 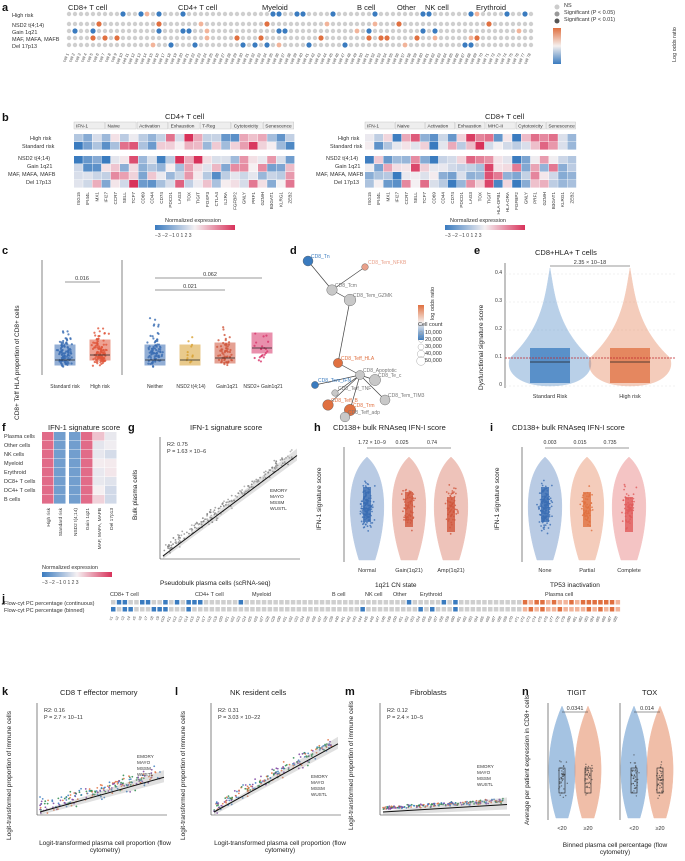 What do you see at coordinates (71, 57) in the screenshot?
I see `column-label: cell 2` at bounding box center [71, 57].